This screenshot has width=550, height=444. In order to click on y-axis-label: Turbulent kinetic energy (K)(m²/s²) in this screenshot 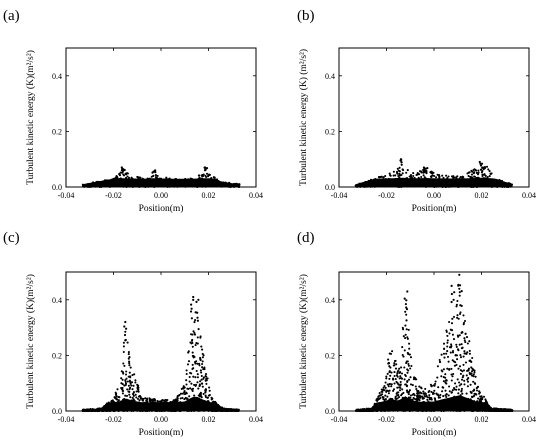, I will do `click(303, 341)`.